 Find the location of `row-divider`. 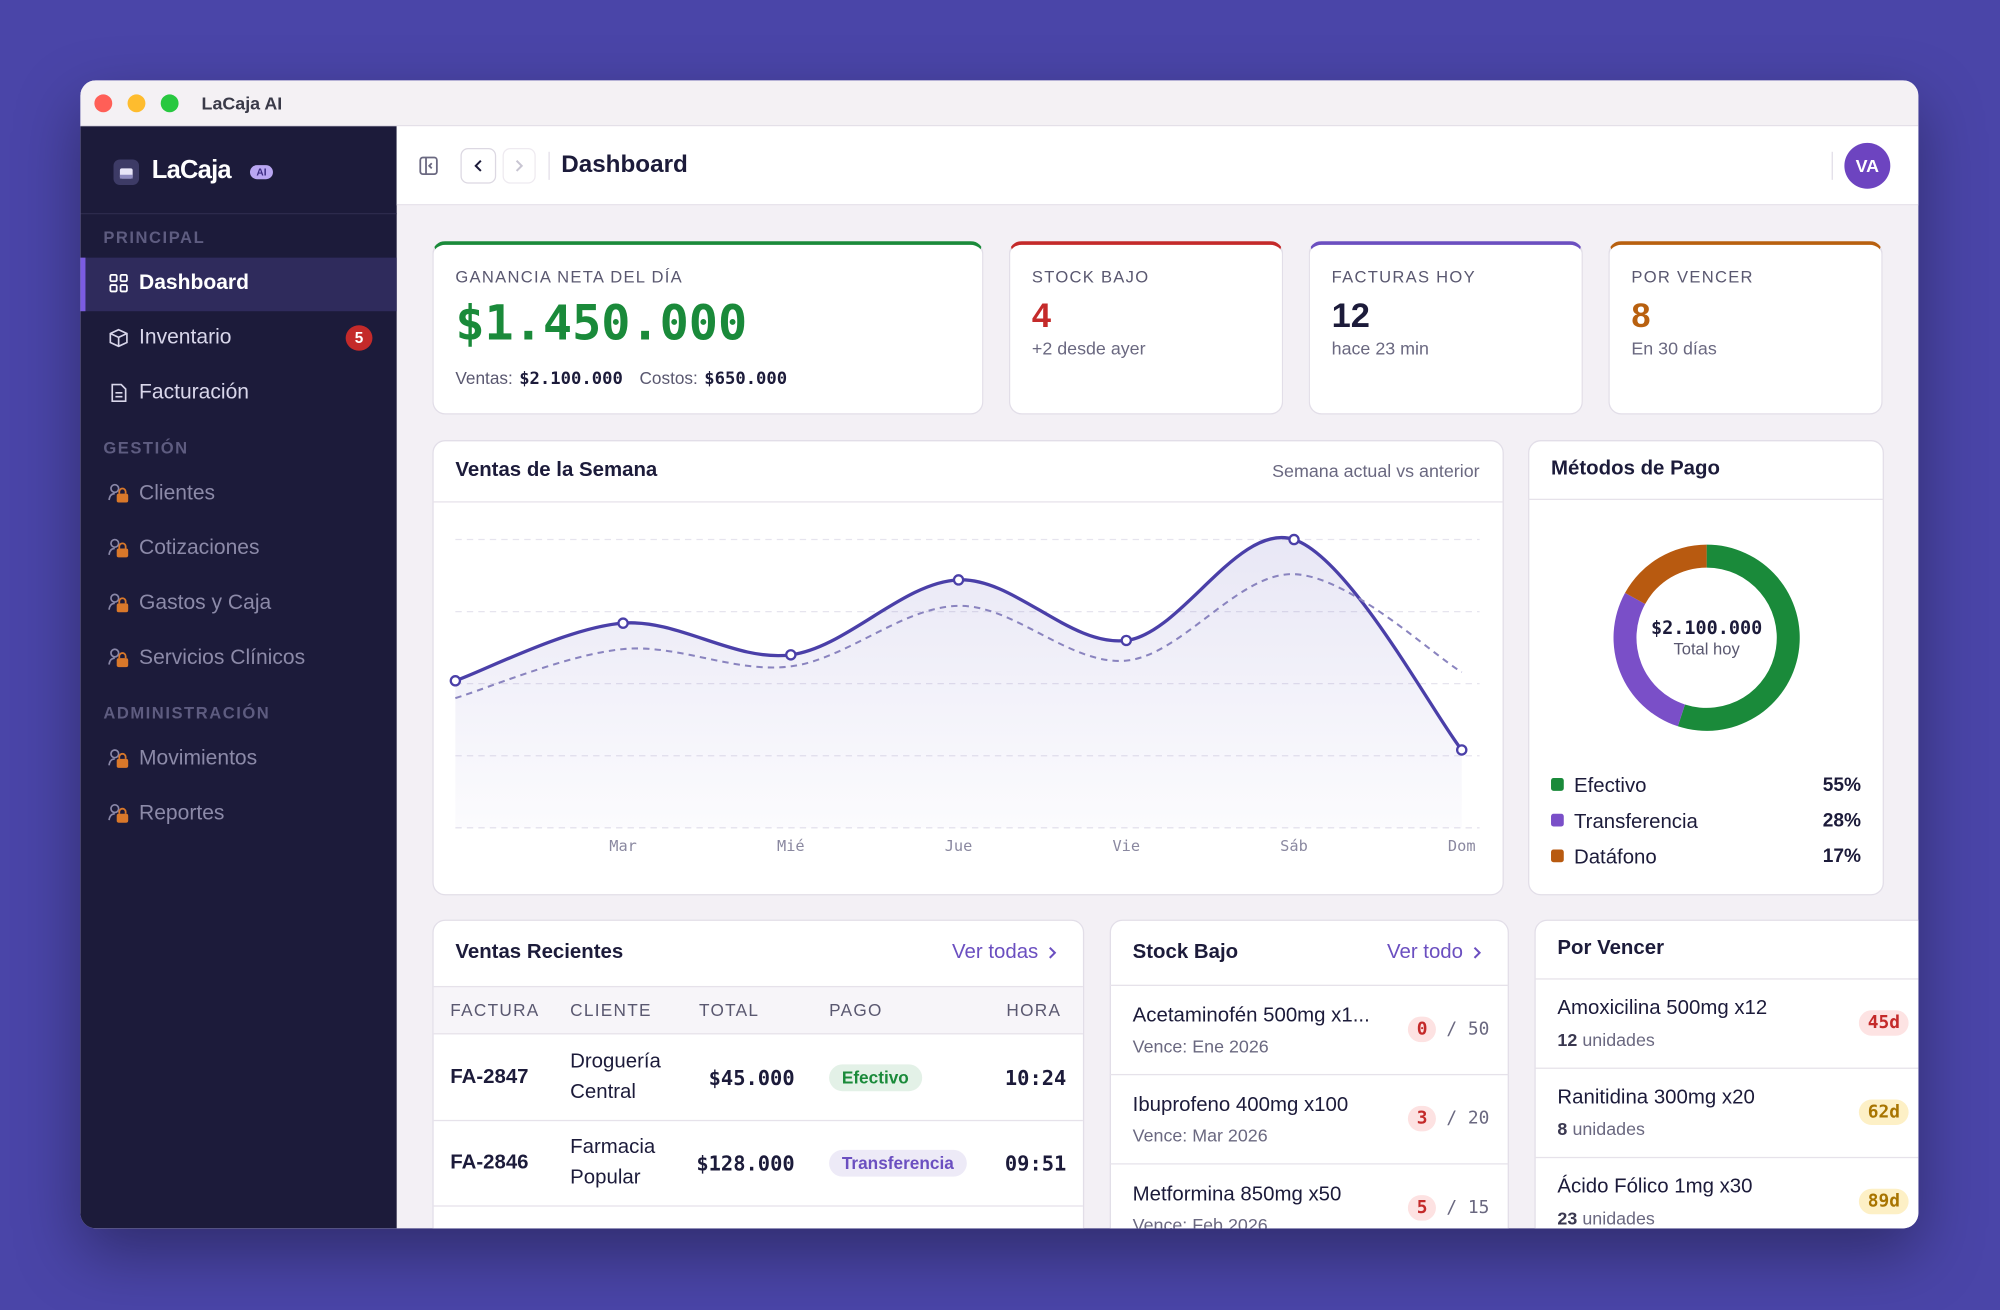

row-divider is located at coordinates (758, 1120).